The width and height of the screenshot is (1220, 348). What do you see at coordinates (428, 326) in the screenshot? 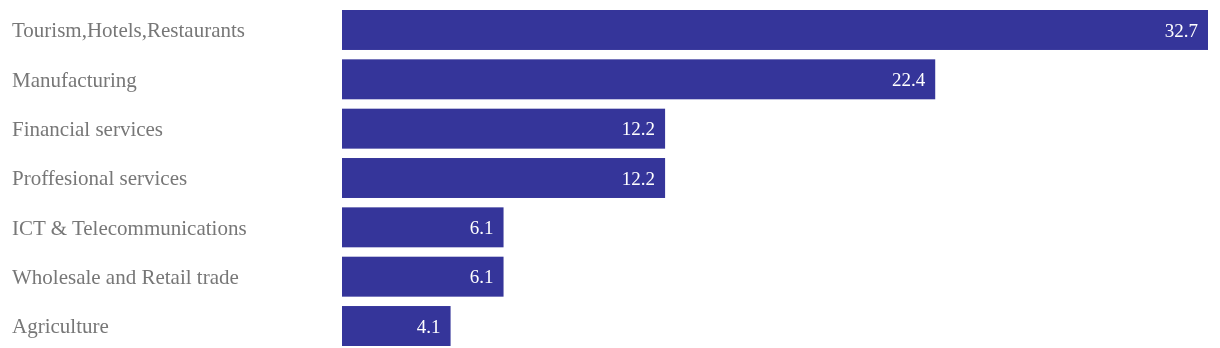
I see `data-label: 4.1` at bounding box center [428, 326].